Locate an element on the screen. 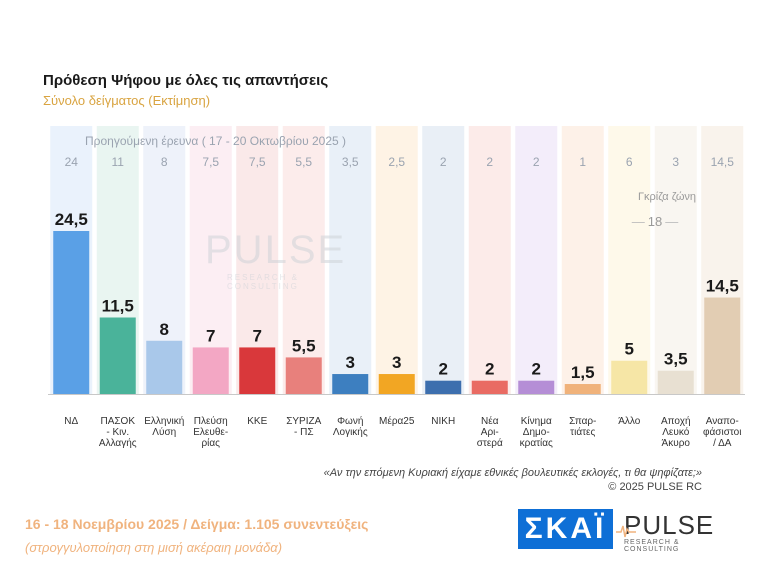  category-label: Άλλο is located at coordinates (629, 421).